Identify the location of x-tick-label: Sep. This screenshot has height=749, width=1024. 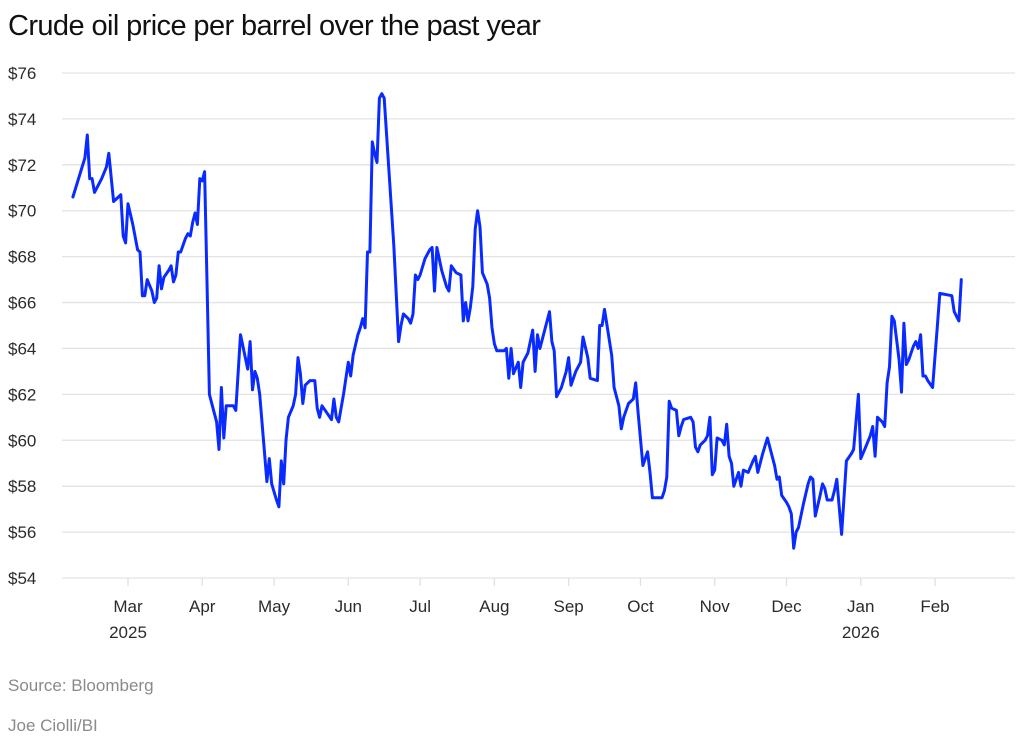
(568, 606).